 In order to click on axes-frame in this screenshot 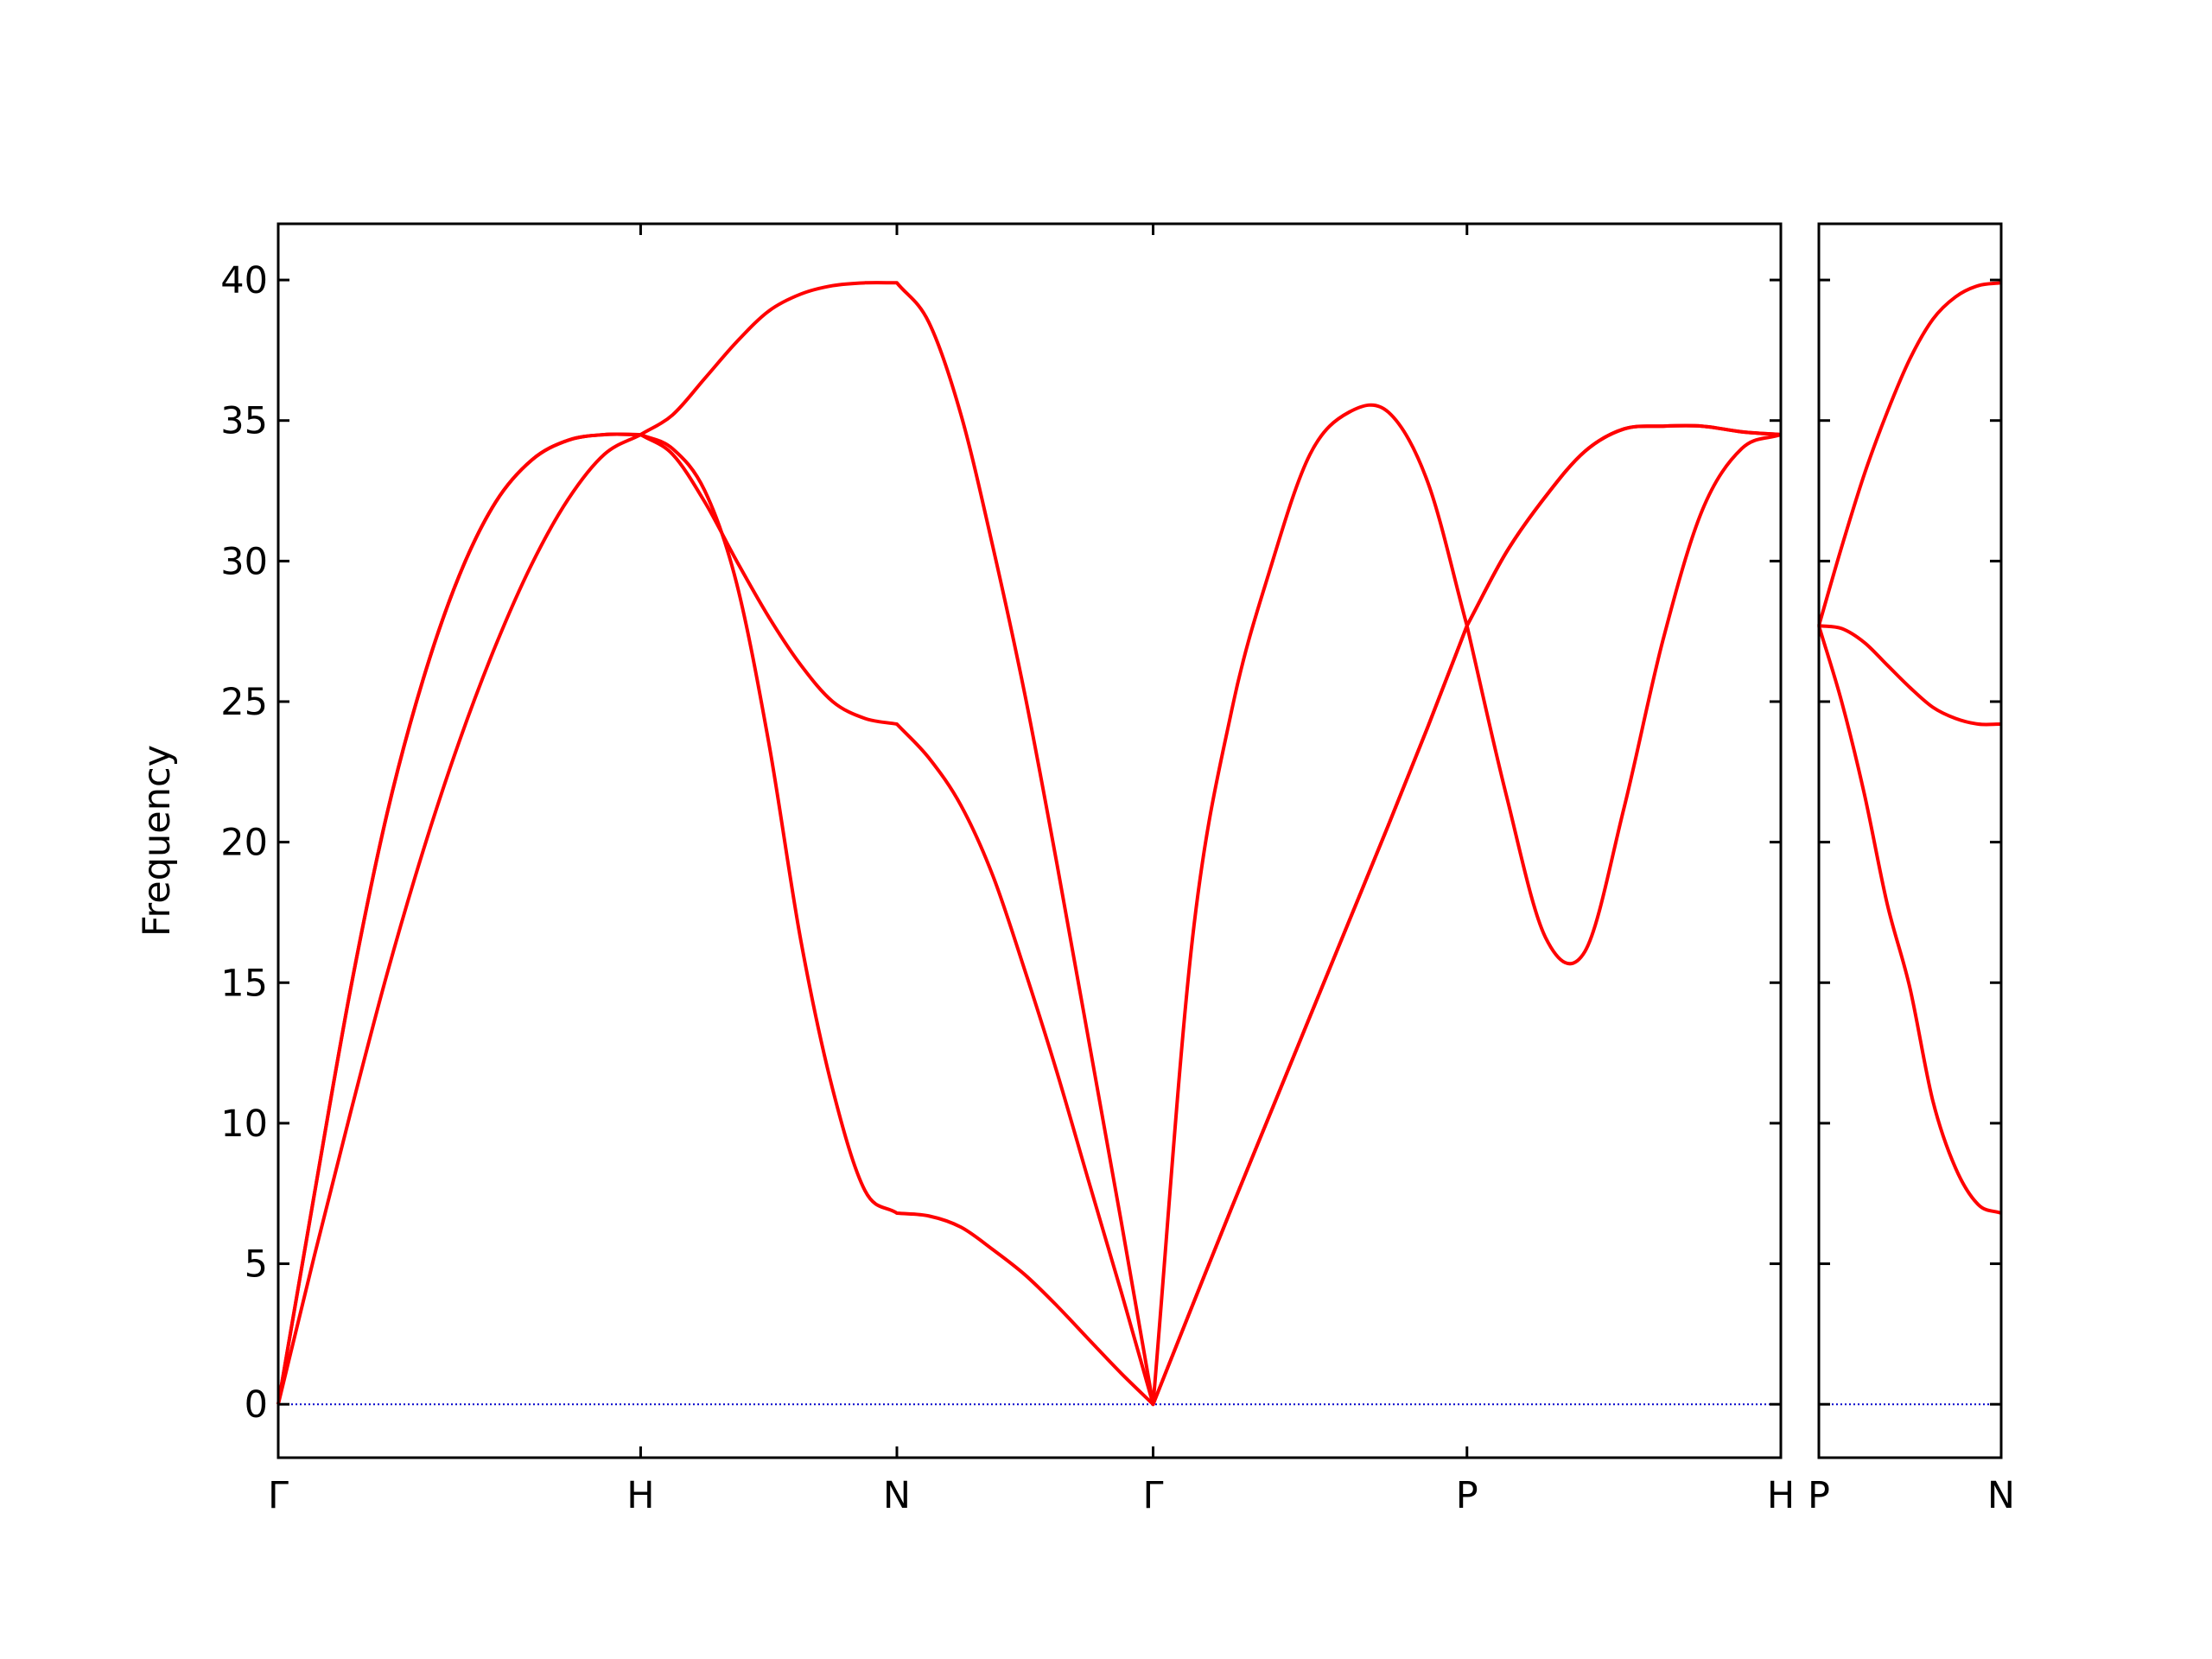, I will do `click(1910, 840)`.